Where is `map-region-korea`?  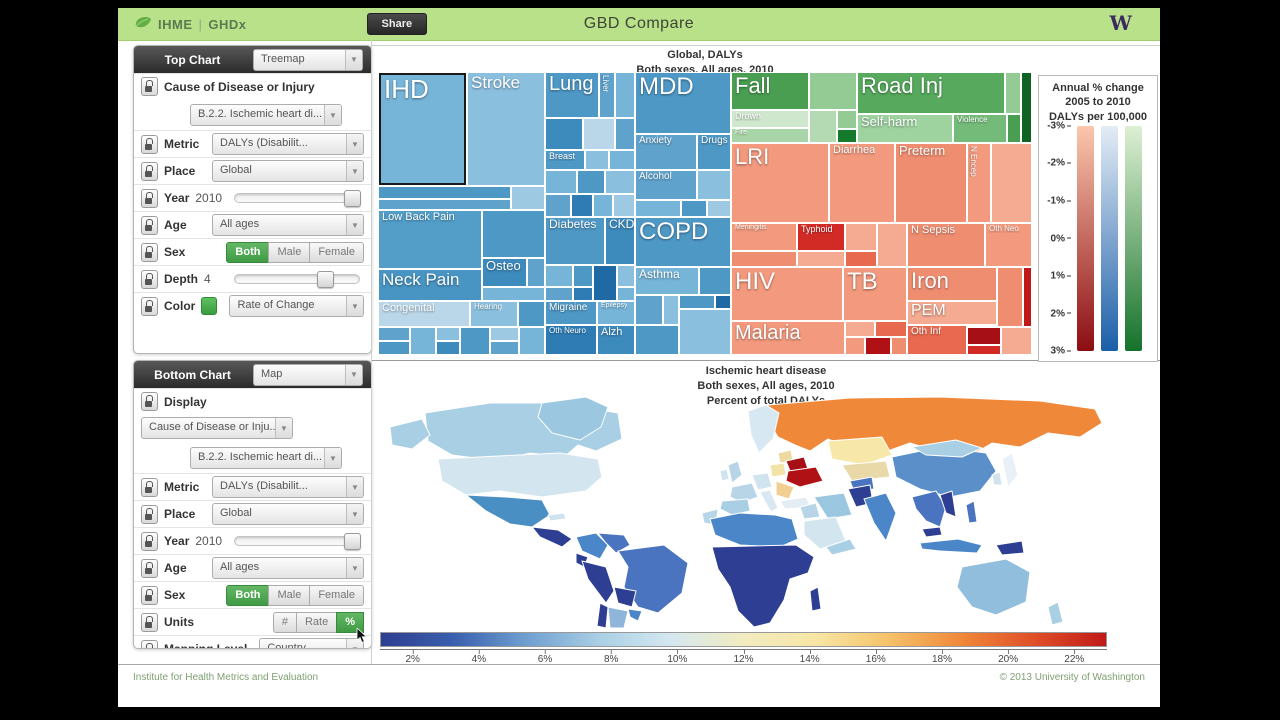
map-region-korea is located at coordinates (997, 478).